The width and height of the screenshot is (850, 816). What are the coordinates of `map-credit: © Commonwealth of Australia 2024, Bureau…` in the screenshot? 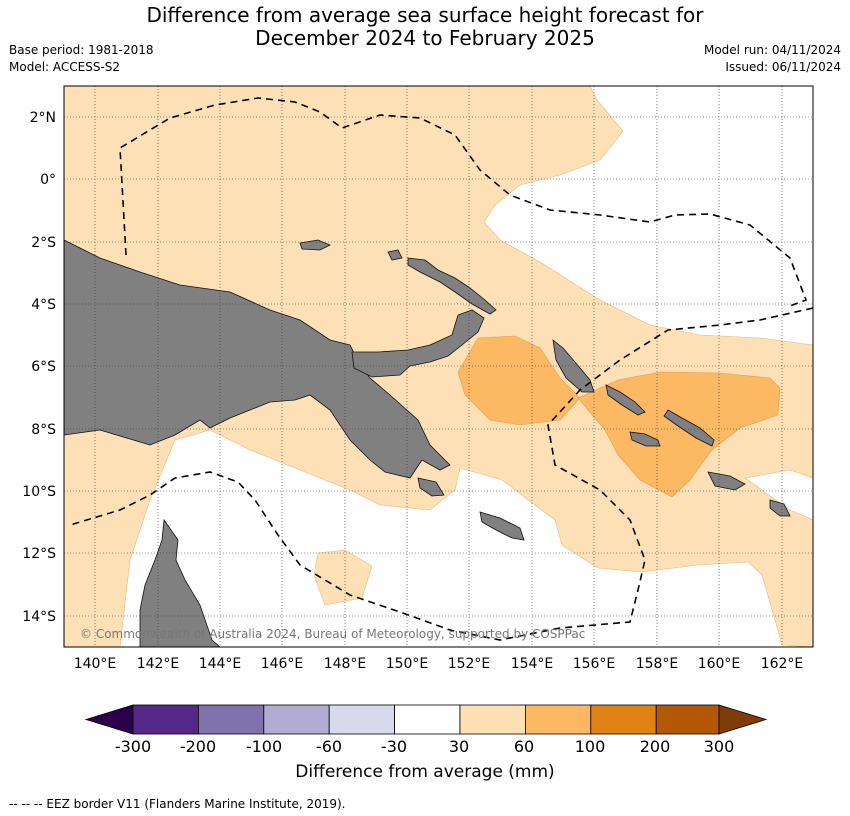 It's located at (332, 634).